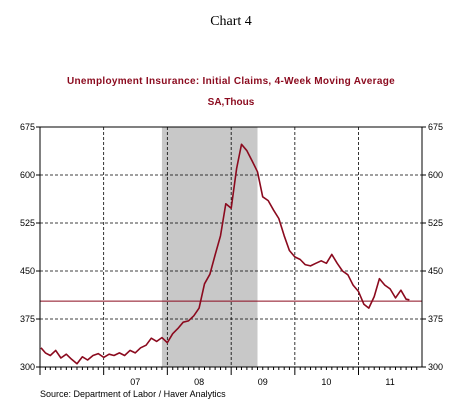 This screenshot has width=464, height=413. What do you see at coordinates (231, 102) in the screenshot?
I see `chart-subtitle: SA,Thous` at bounding box center [231, 102].